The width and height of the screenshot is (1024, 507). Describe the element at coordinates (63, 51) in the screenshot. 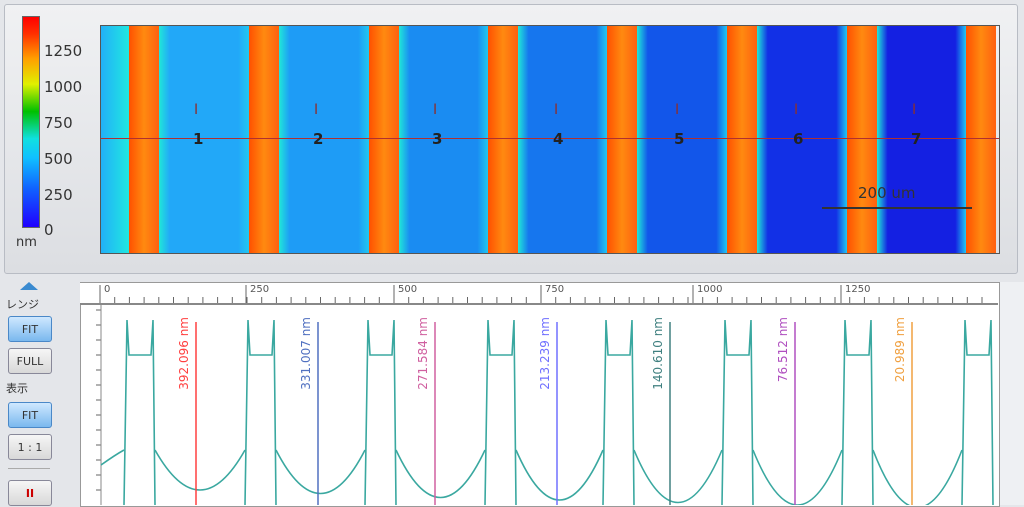

I see `colorbar-tick: 1250` at that location.